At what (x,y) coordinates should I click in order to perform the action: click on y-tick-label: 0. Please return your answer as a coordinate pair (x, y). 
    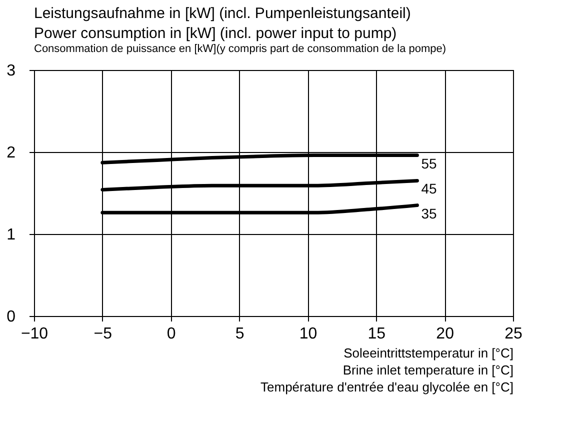
    Looking at the image, I should click on (11, 317).